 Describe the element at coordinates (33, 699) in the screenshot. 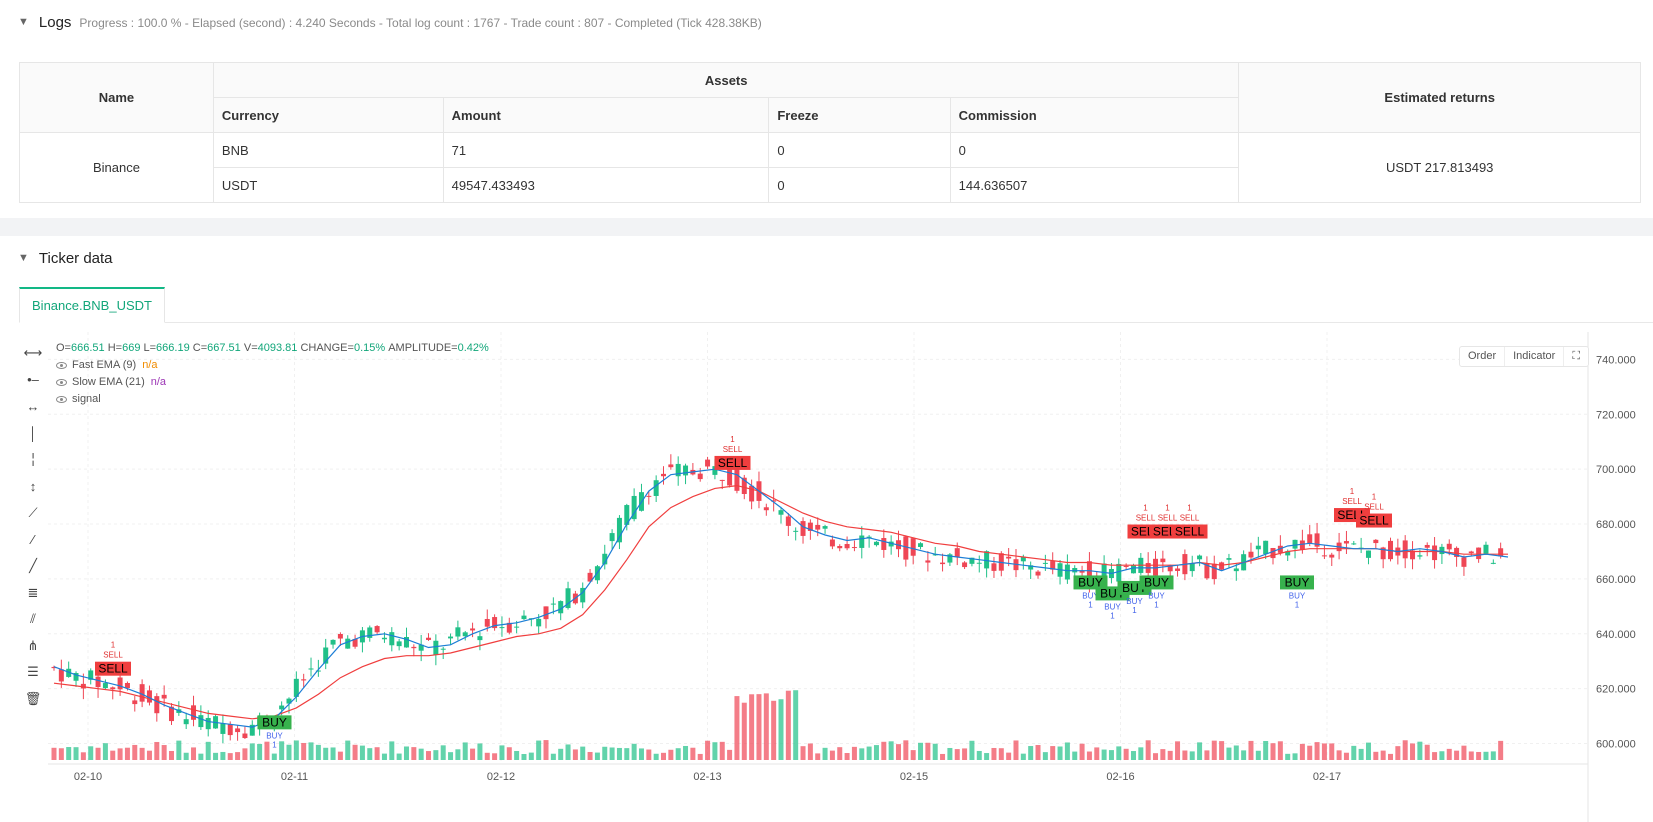

I see `trash-icon: 🗑` at that location.